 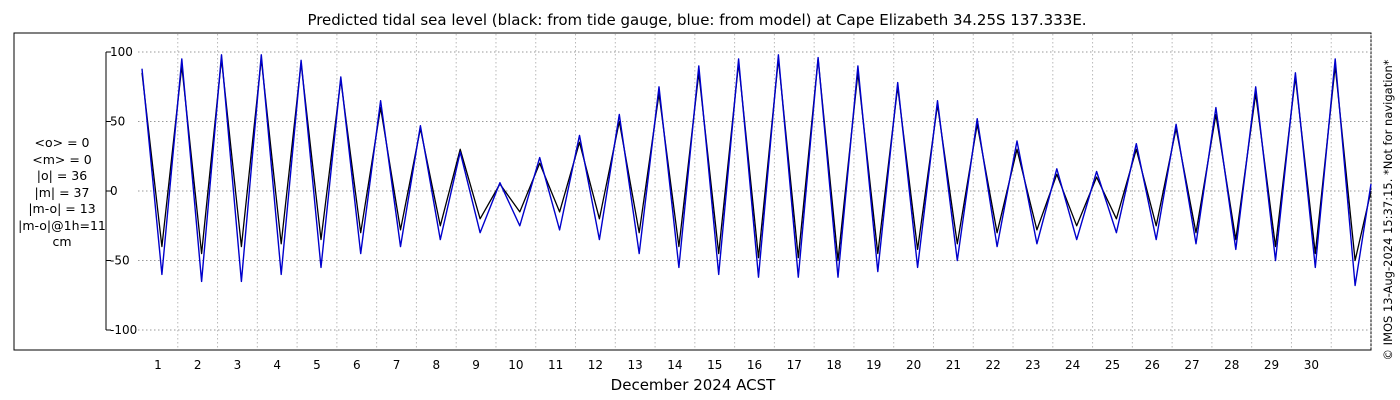 I want to click on stat-abs-model: |m| = 37, so click(x=62, y=192).